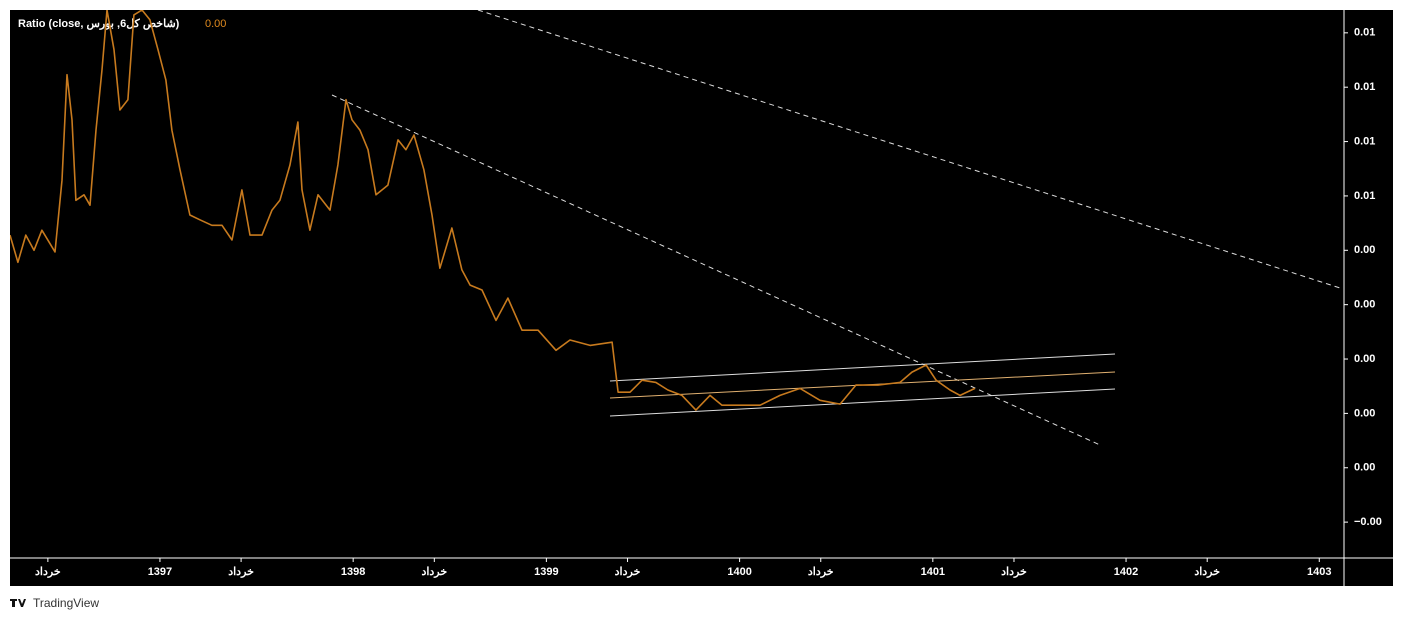  Describe the element at coordinates (1319, 572) in the screenshot. I see `x-tick-label: 1403` at that location.